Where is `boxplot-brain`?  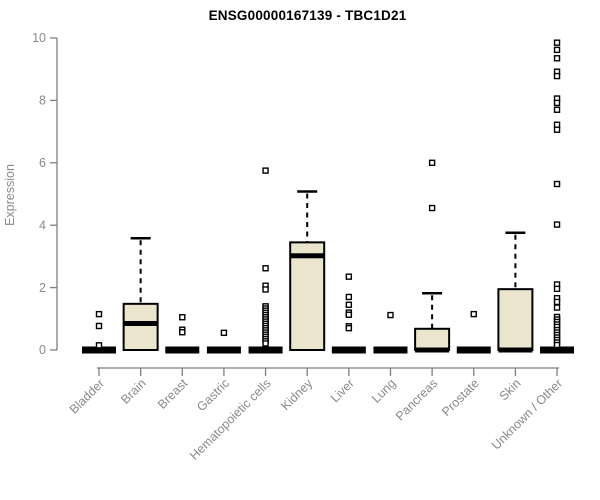
boxplot-brain is located at coordinates (140, 294).